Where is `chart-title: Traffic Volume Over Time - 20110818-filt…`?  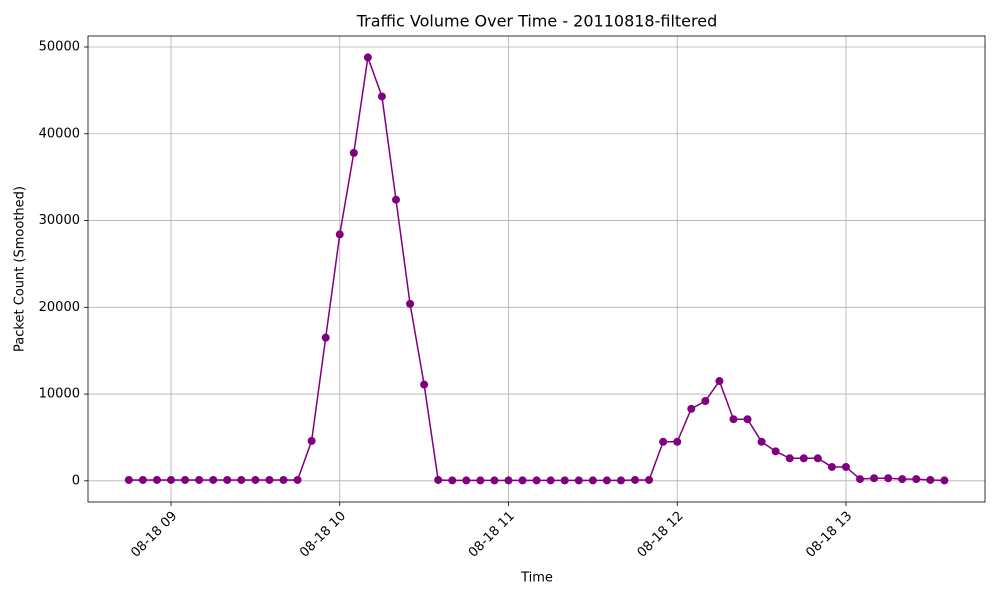
chart-title: Traffic Volume Over Time - 20110818-filt… is located at coordinates (537, 21).